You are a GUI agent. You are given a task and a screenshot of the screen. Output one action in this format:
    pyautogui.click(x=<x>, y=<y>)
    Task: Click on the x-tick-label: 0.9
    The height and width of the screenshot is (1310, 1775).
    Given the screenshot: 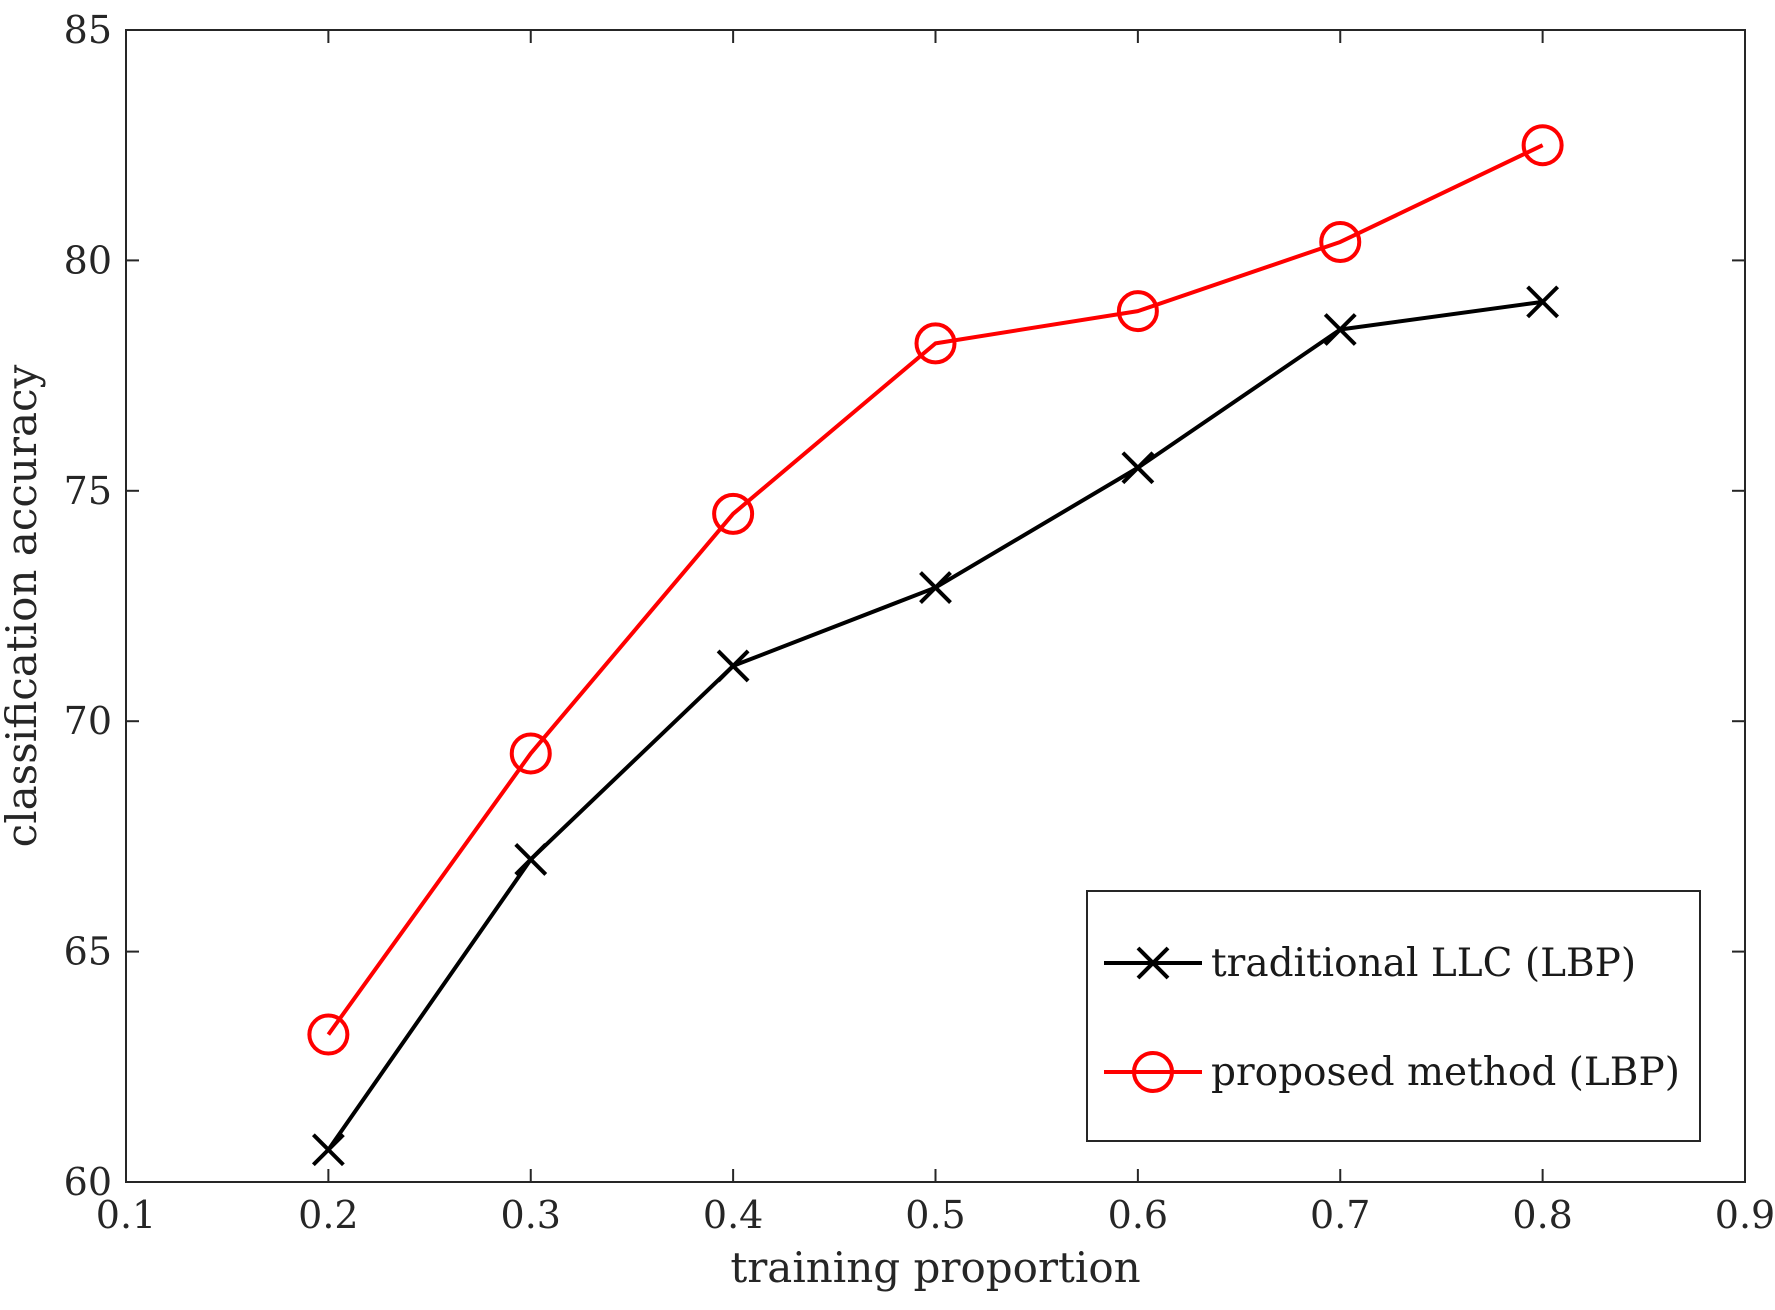 What is the action you would take?
    pyautogui.click(x=1745, y=1215)
    